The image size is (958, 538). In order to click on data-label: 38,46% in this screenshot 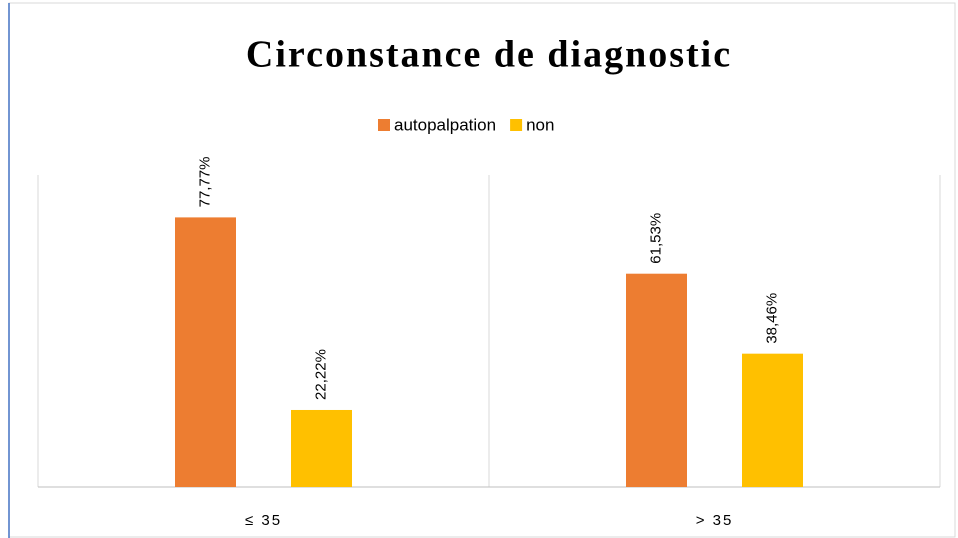, I will do `click(771, 318)`.